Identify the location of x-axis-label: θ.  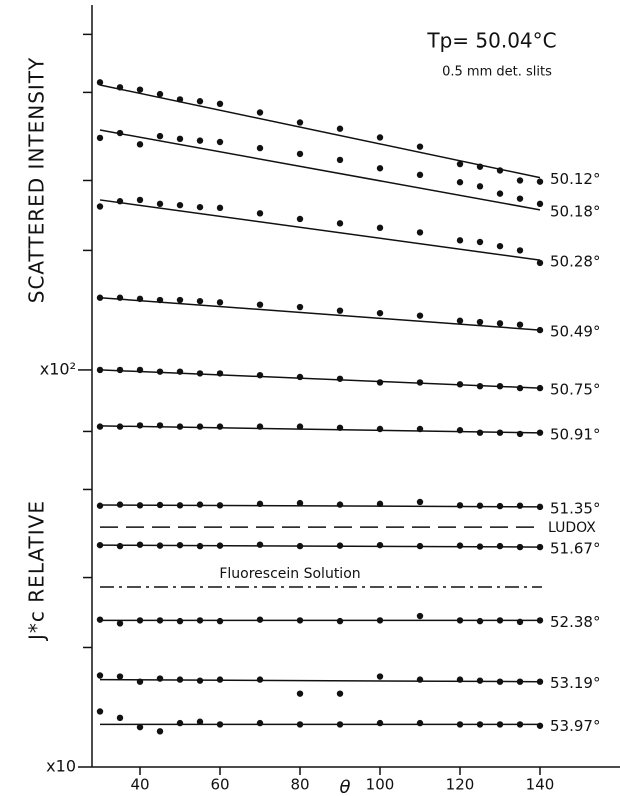
(344, 786).